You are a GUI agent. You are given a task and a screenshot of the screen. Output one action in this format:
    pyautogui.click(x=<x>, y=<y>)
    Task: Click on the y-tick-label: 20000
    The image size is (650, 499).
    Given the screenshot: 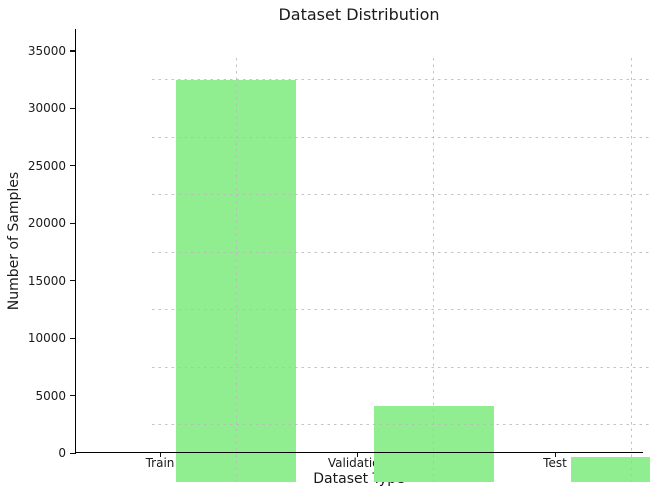 What is the action you would take?
    pyautogui.click(x=46, y=223)
    